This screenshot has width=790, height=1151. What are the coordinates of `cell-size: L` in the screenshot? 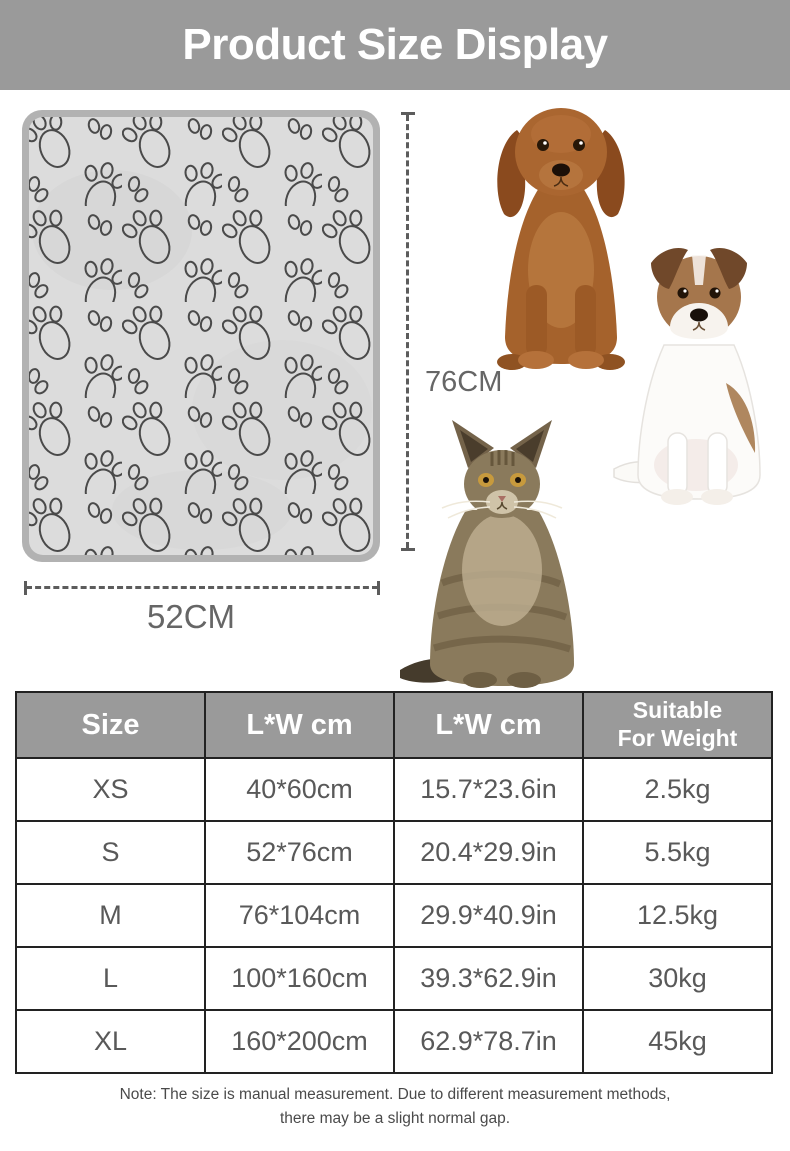 It's located at (110, 978).